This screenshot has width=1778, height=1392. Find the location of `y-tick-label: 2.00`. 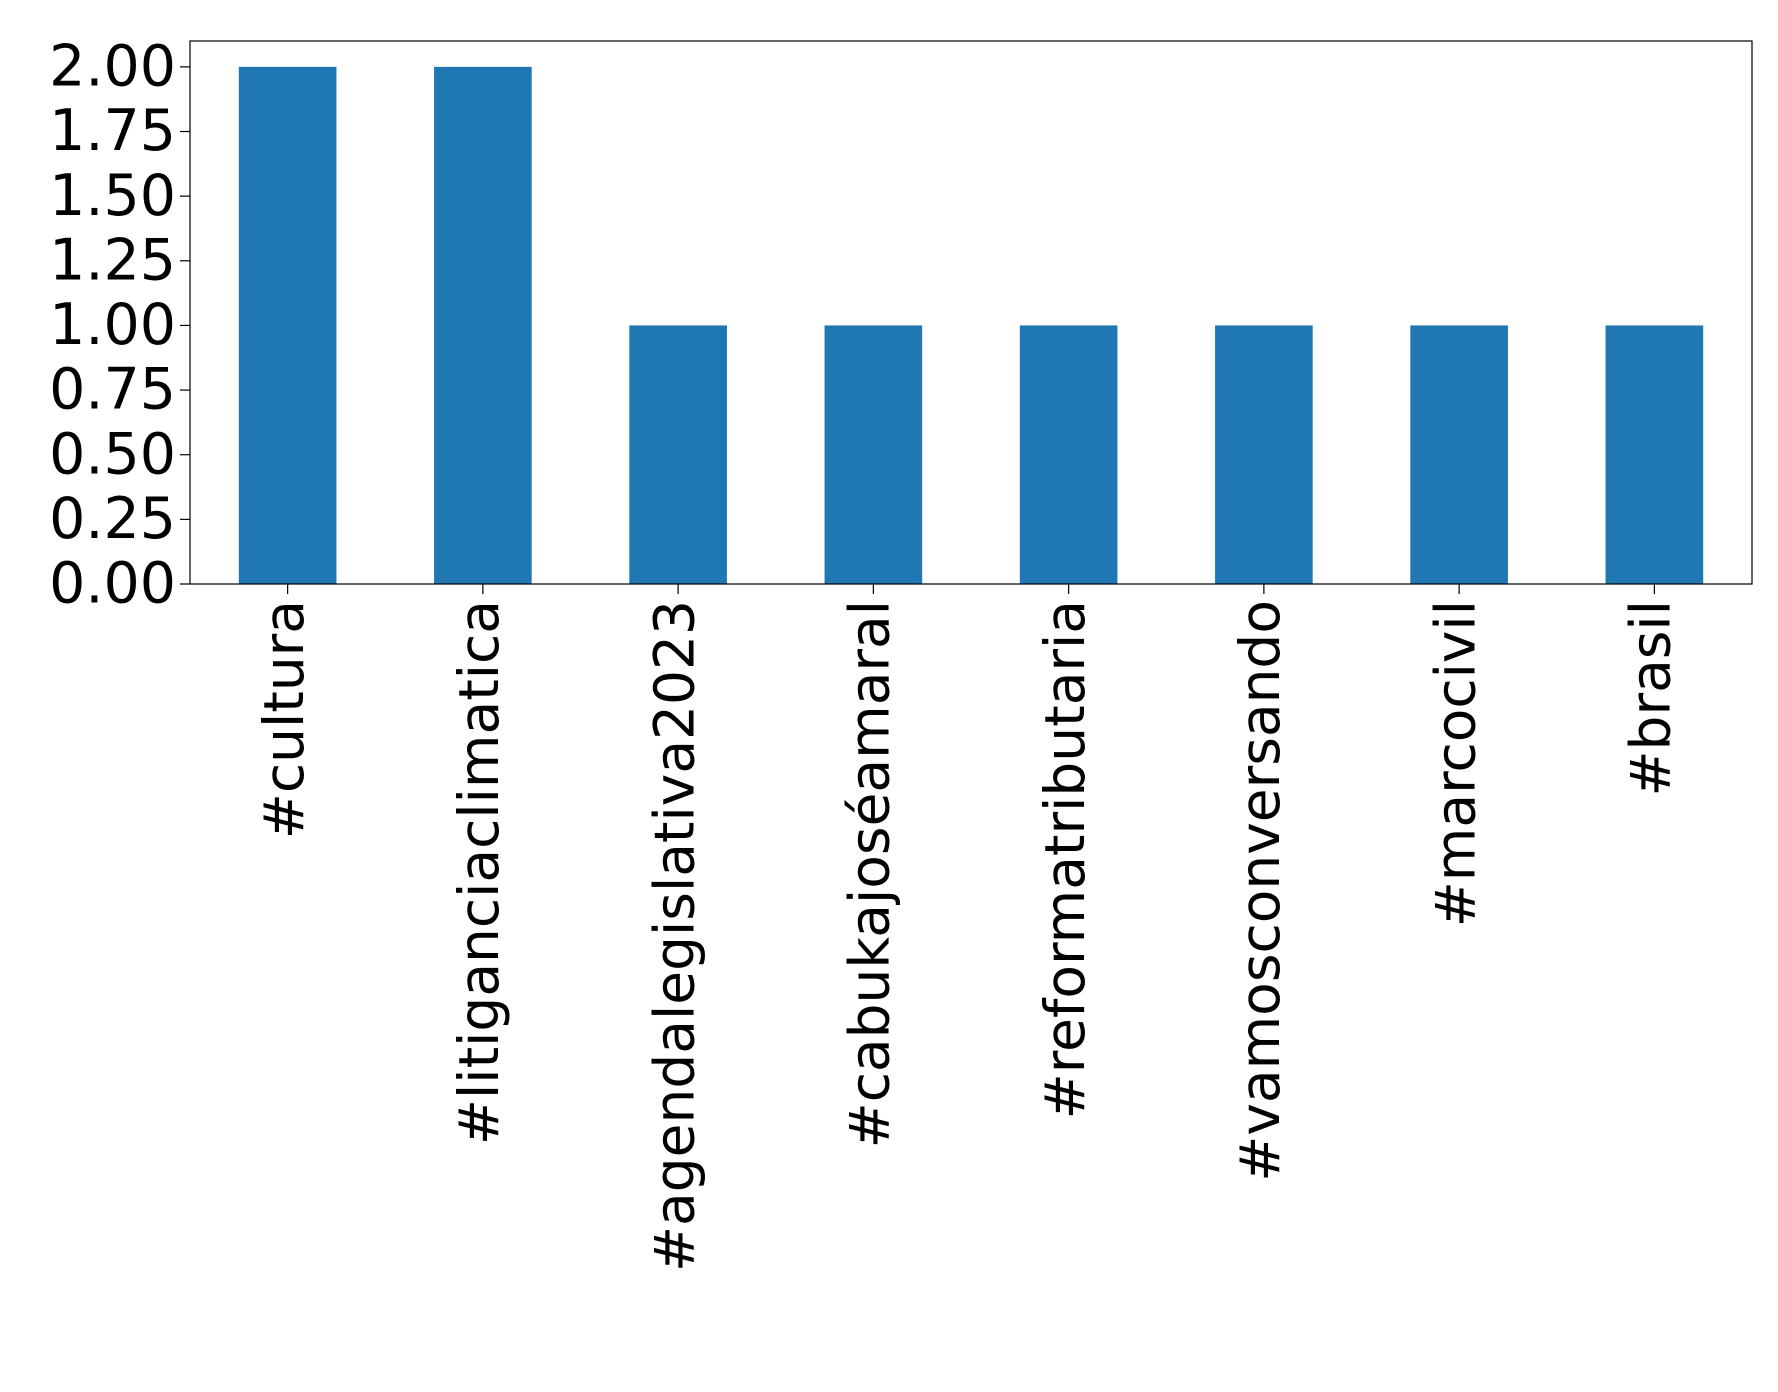

y-tick-label: 2.00 is located at coordinates (112, 66).